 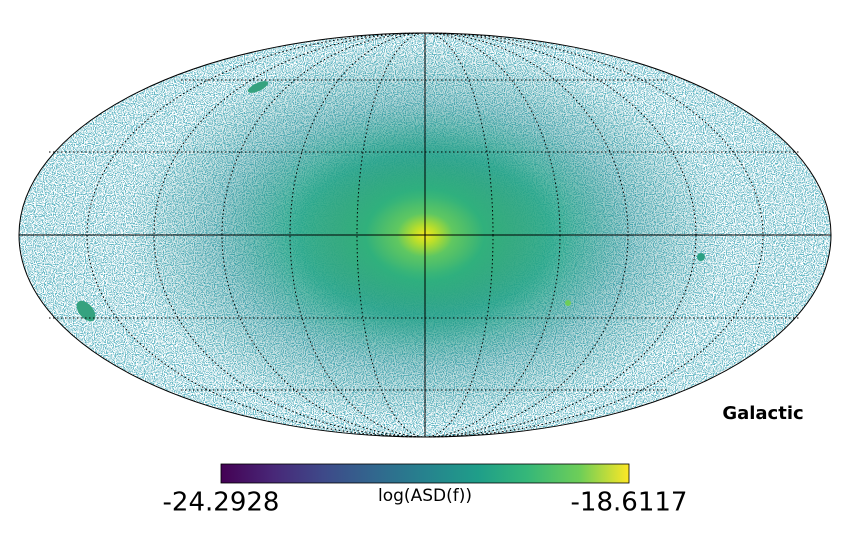 What do you see at coordinates (425, 473) in the screenshot?
I see `colorbar` at bounding box center [425, 473].